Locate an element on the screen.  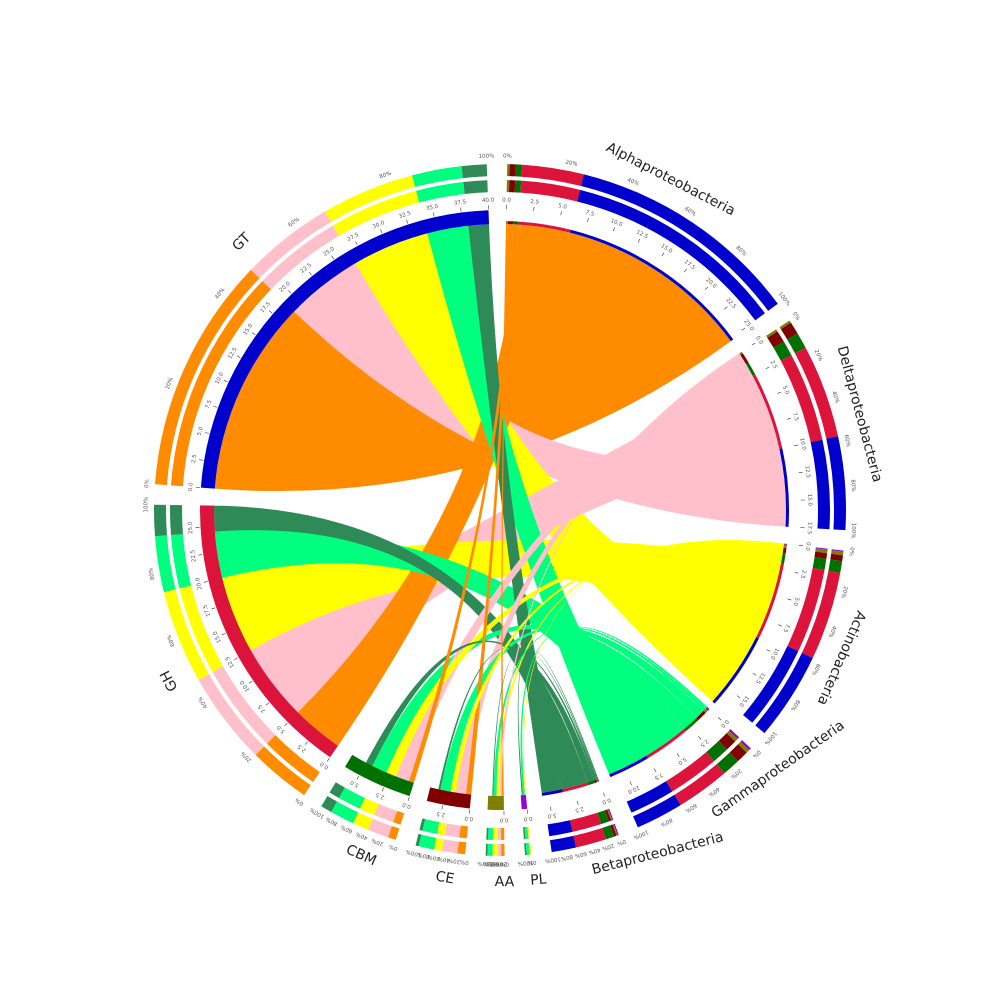
value-tick-label: 7.5 is located at coordinates (786, 628).